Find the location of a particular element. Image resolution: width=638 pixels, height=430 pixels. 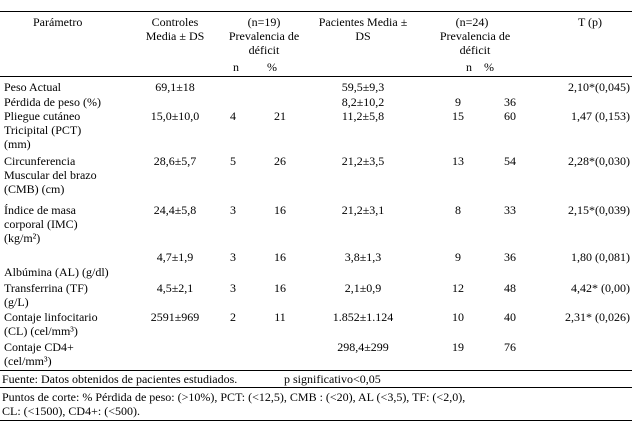

cell-pct-c: 11 is located at coordinates (280, 317).